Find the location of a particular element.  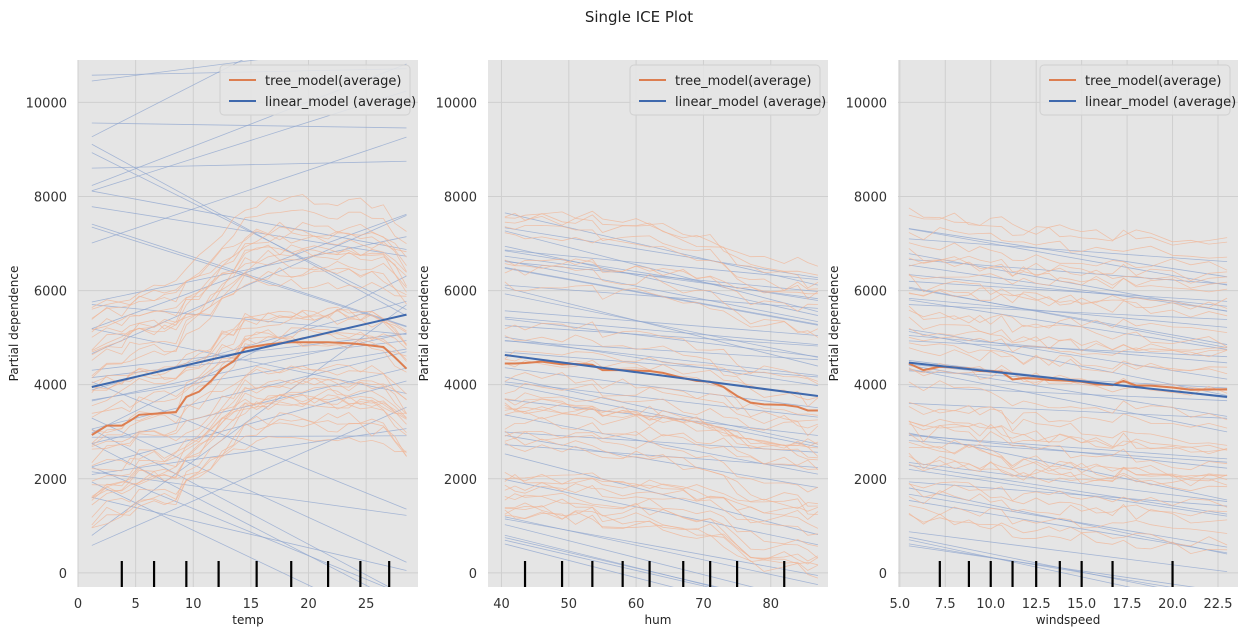

x-tick-label: 25 is located at coordinates (366, 604).